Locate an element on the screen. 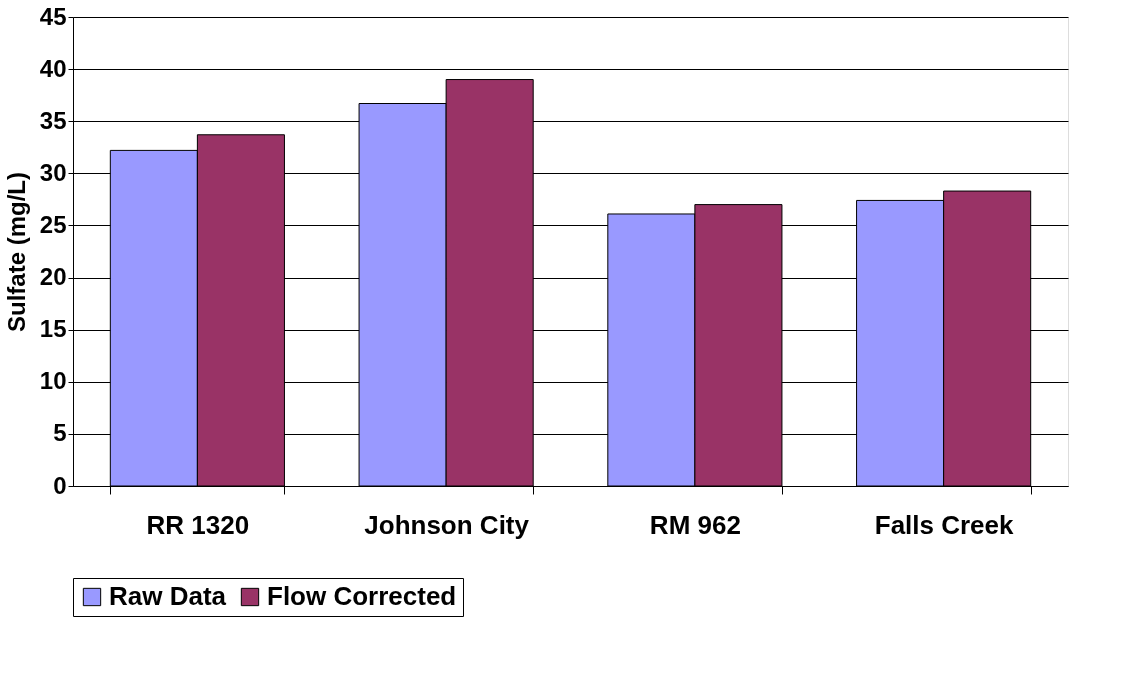  x-tick-label: Falls Creek is located at coordinates (944, 524).